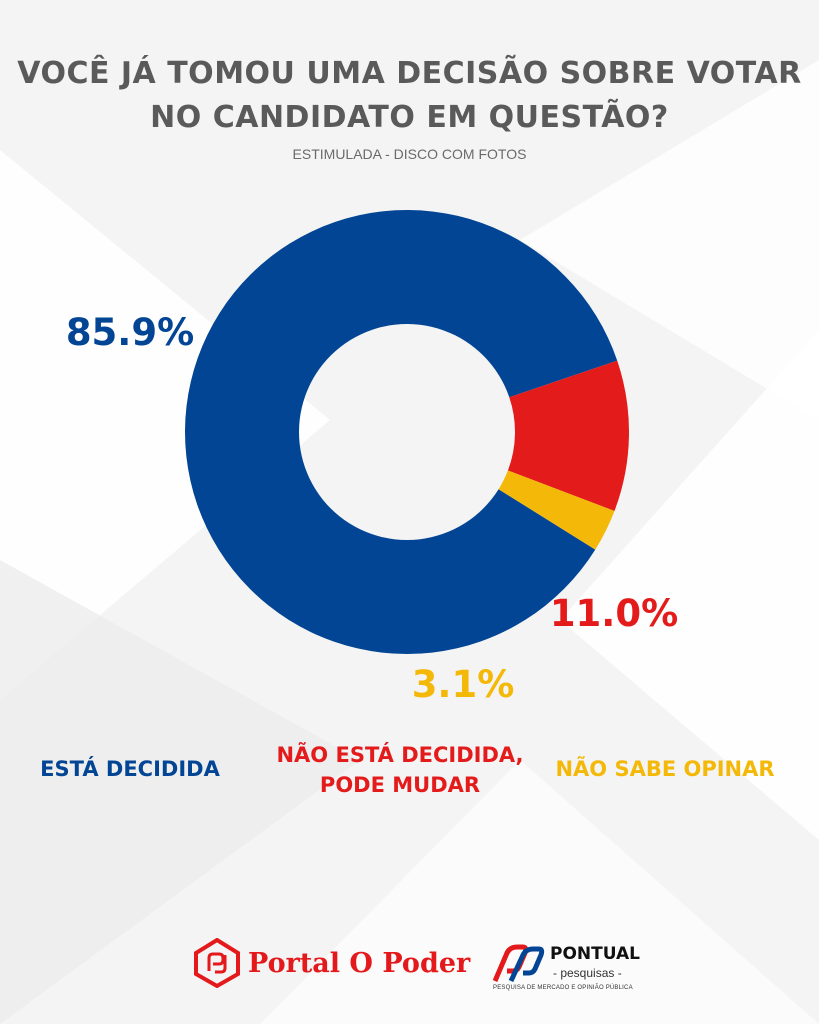  Describe the element at coordinates (563, 988) in the screenshot. I see `pontual-tagline: PESQUISA DE MERCADO E OPINIÃO PÚBLICA` at that location.